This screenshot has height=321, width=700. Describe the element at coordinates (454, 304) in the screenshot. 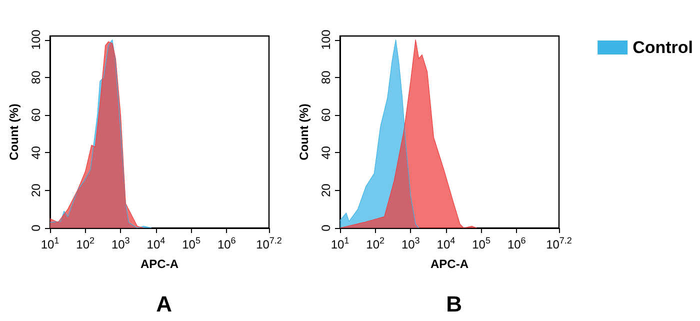

I see `text: B` at that location.